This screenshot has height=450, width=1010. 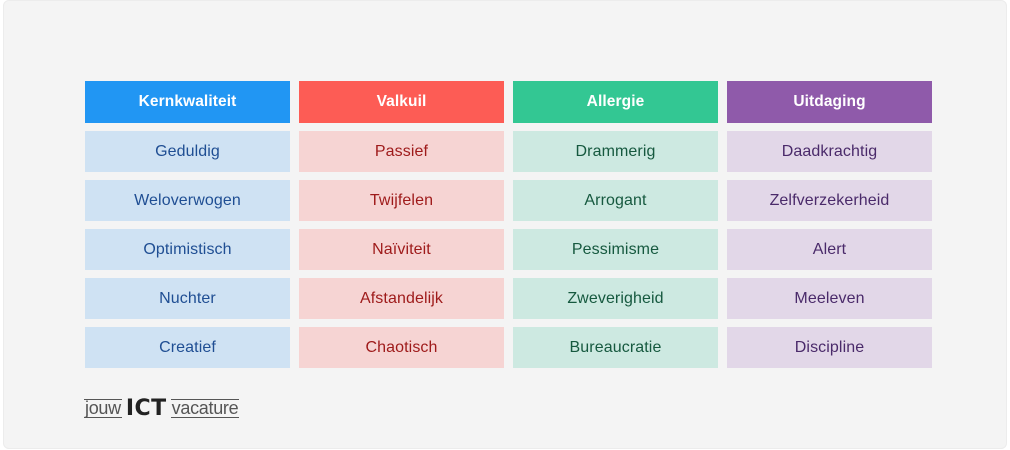 I want to click on cell: Drammerig, so click(x=615, y=151).